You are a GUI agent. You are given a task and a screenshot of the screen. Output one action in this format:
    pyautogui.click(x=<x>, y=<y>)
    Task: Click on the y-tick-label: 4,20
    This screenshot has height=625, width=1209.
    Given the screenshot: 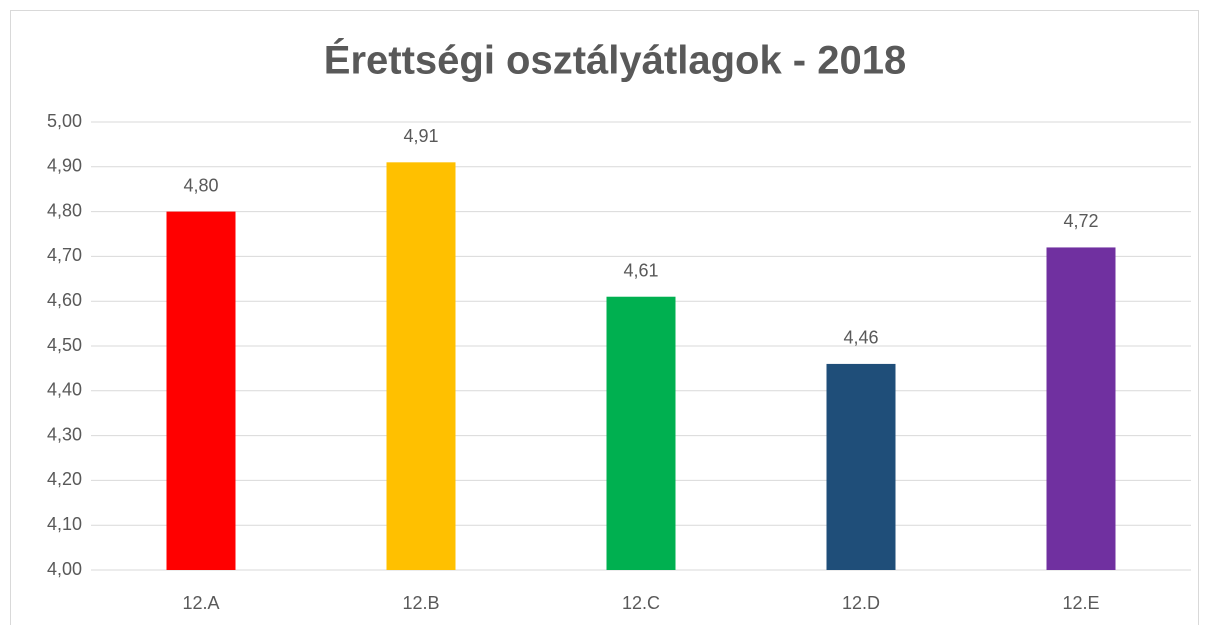 What is the action you would take?
    pyautogui.click(x=64, y=479)
    